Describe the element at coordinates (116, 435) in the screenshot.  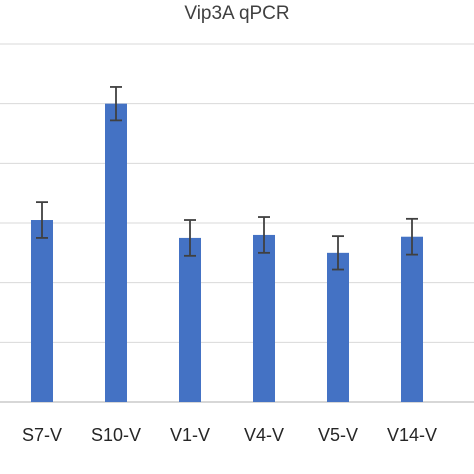
I see `x-tick-label: S10-V` at that location.